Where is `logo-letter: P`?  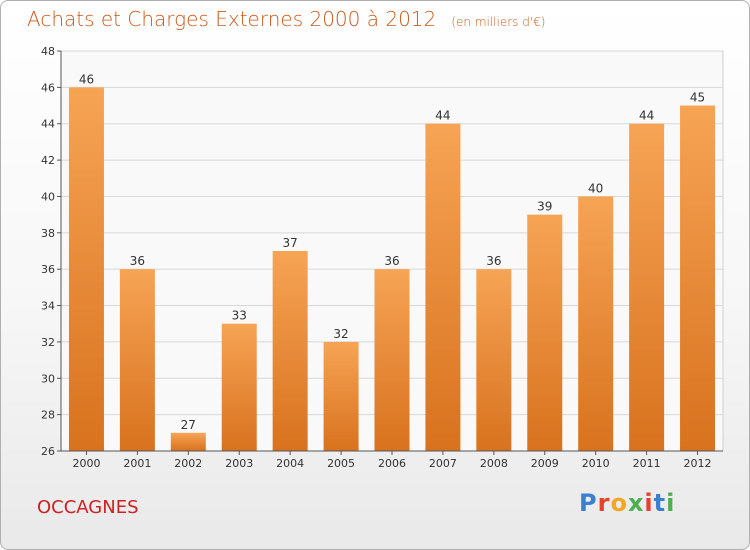 logo-letter: P is located at coordinates (588, 503).